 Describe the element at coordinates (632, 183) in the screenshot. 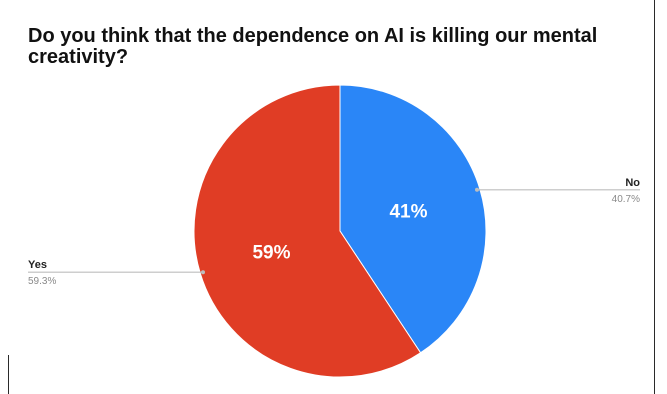

I see `category-label-no: No` at that location.